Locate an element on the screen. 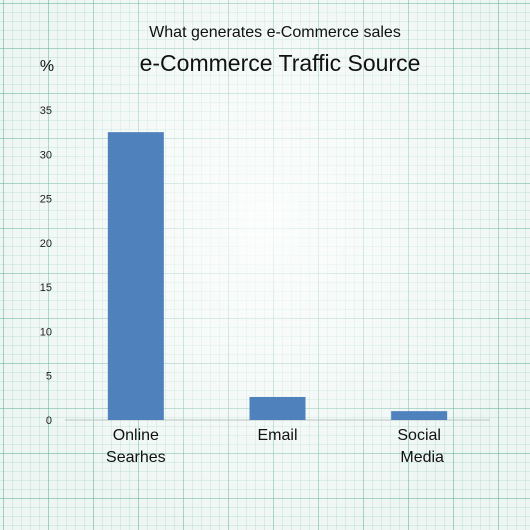 The image size is (530, 530). bar-online-searhes is located at coordinates (135, 276).